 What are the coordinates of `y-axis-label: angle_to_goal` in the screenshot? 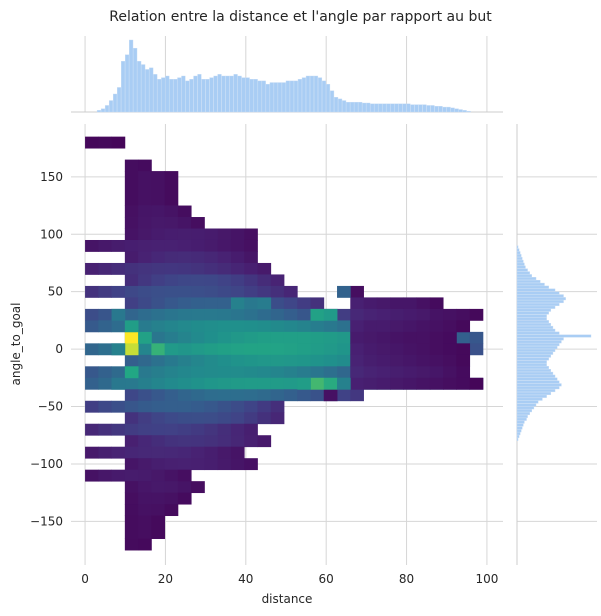 It's located at (16, 344).